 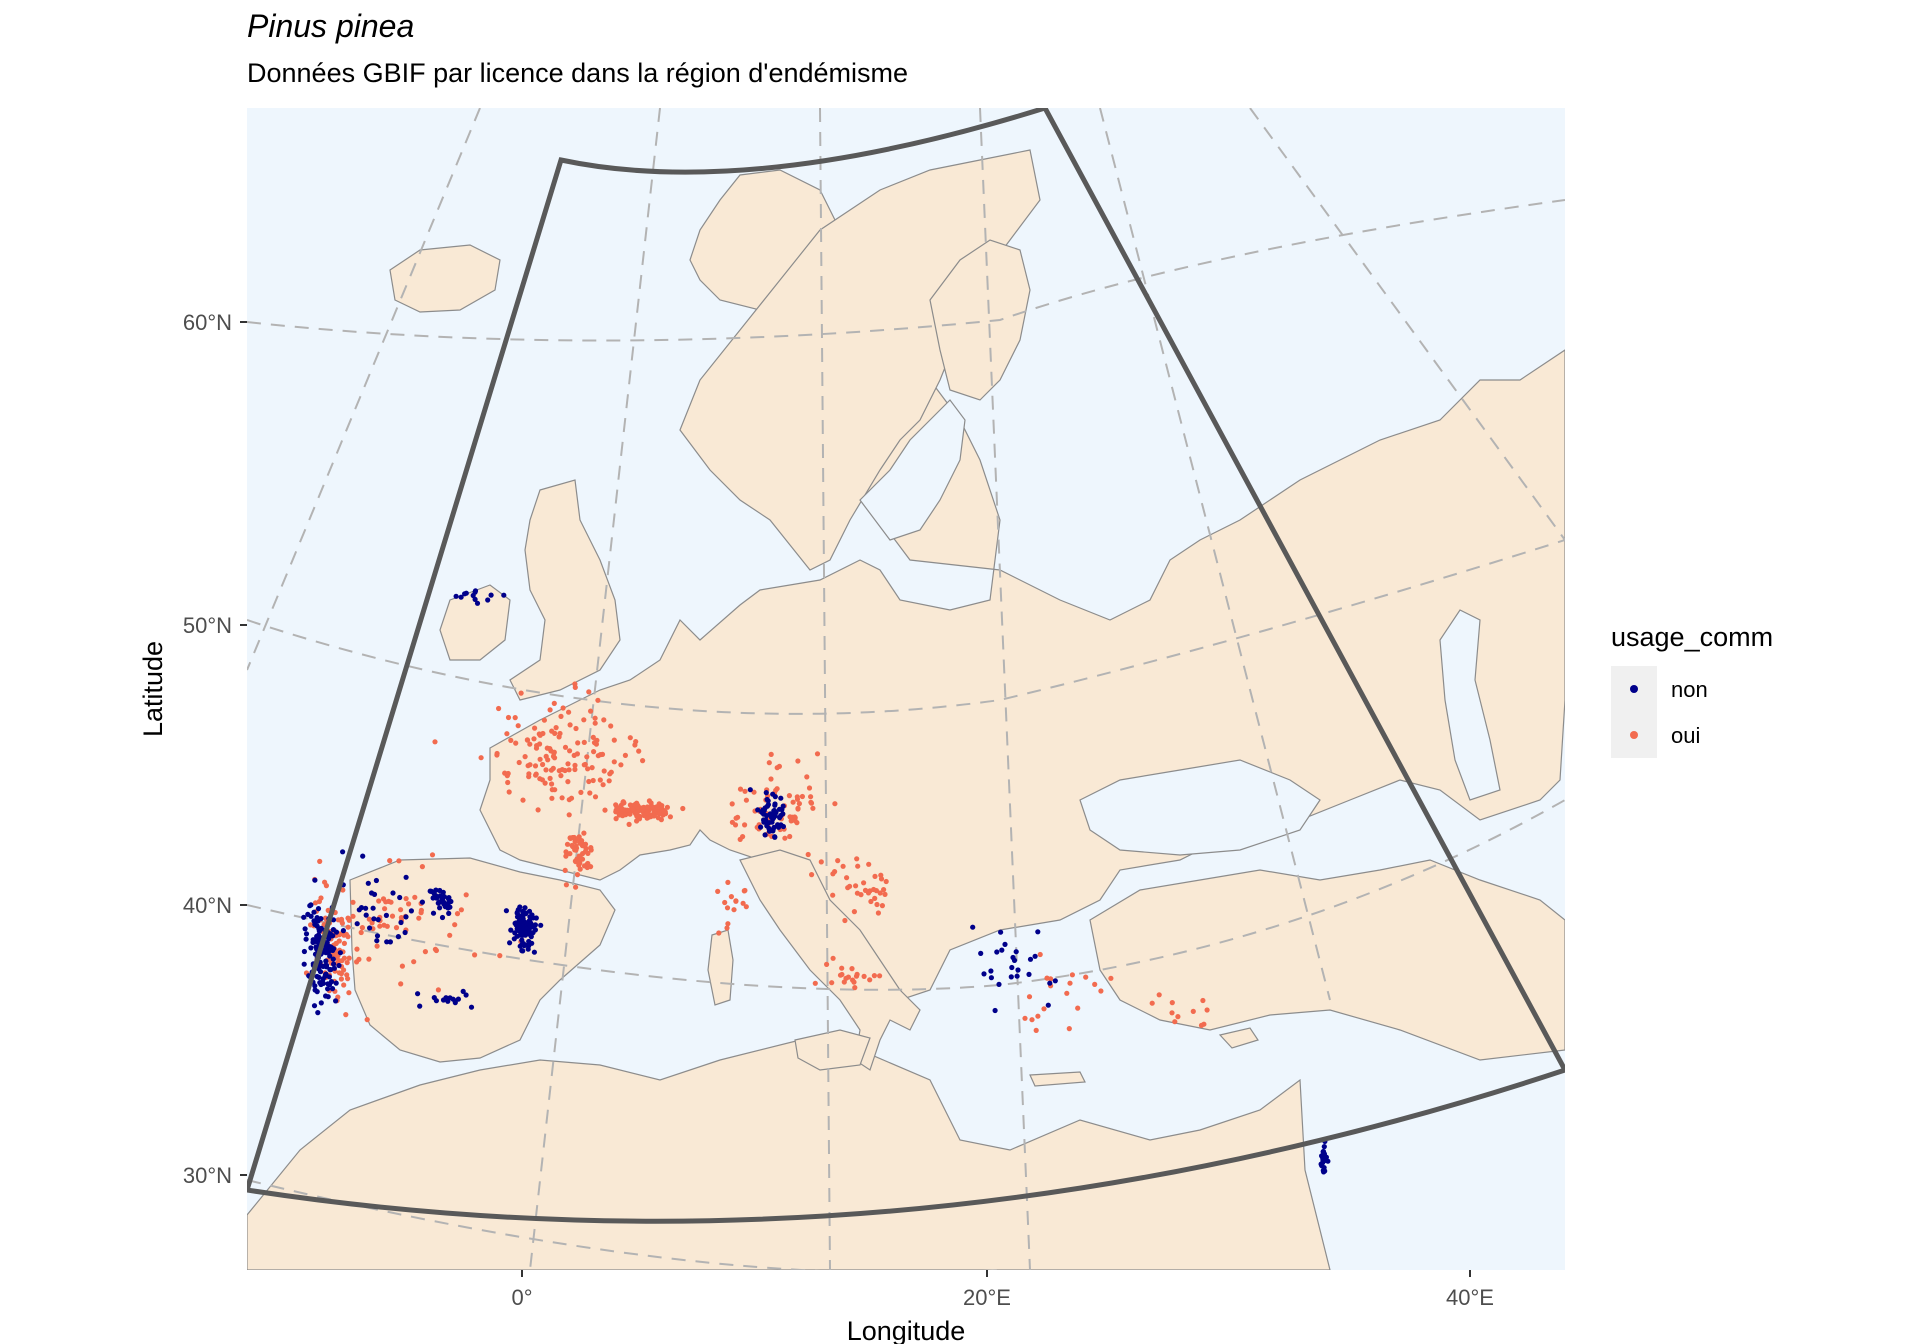 What do you see at coordinates (912, 470) in the screenshot?
I see `baltic-sea` at bounding box center [912, 470].